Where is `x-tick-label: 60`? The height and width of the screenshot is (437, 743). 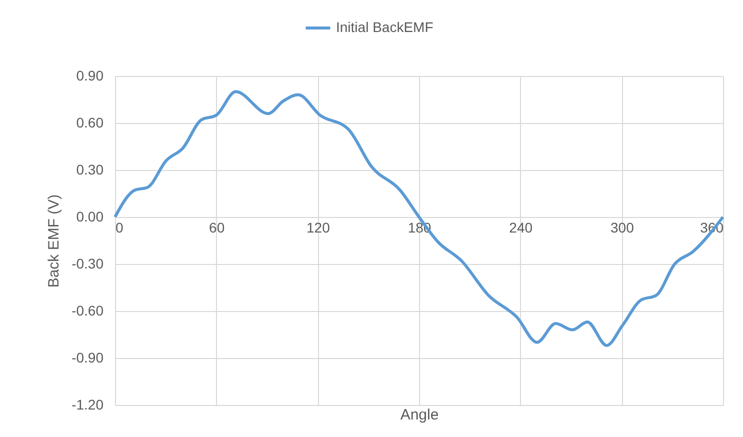 x-tick-label: 60 is located at coordinates (217, 228).